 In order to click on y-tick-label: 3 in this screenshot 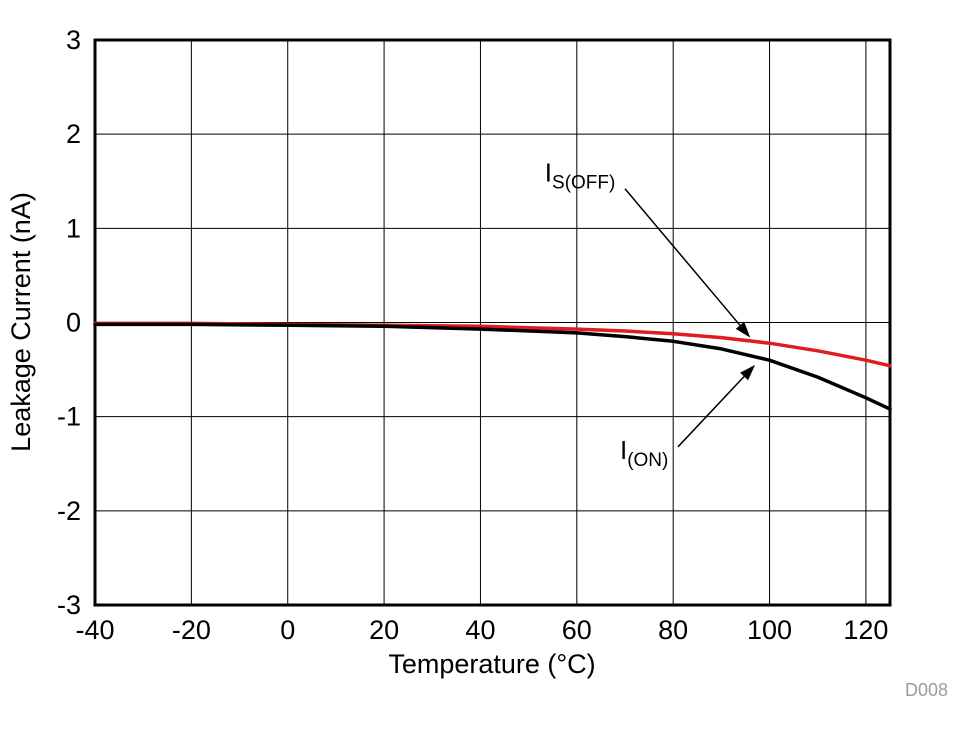, I will do `click(73, 40)`.